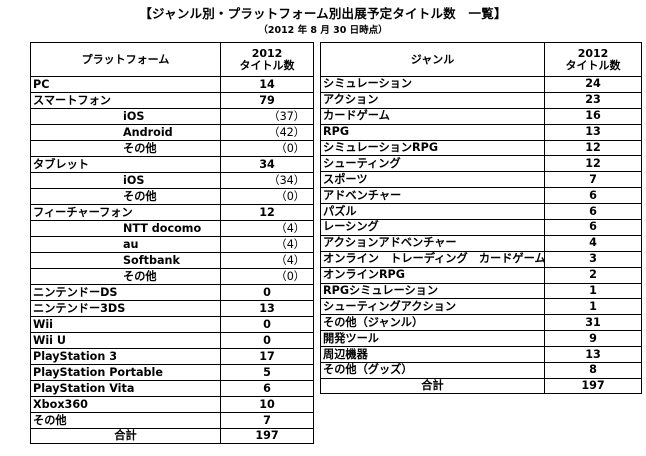 This screenshot has height=456, width=646. What do you see at coordinates (75, 356) in the screenshot?
I see `platform-name-text: PlayStation 3` at bounding box center [75, 356].